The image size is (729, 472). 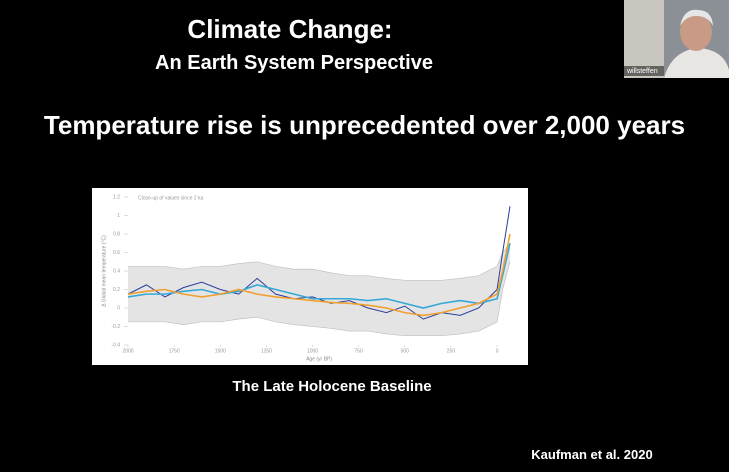 I want to click on y-tick-label: -0.2, so click(x=115, y=327).